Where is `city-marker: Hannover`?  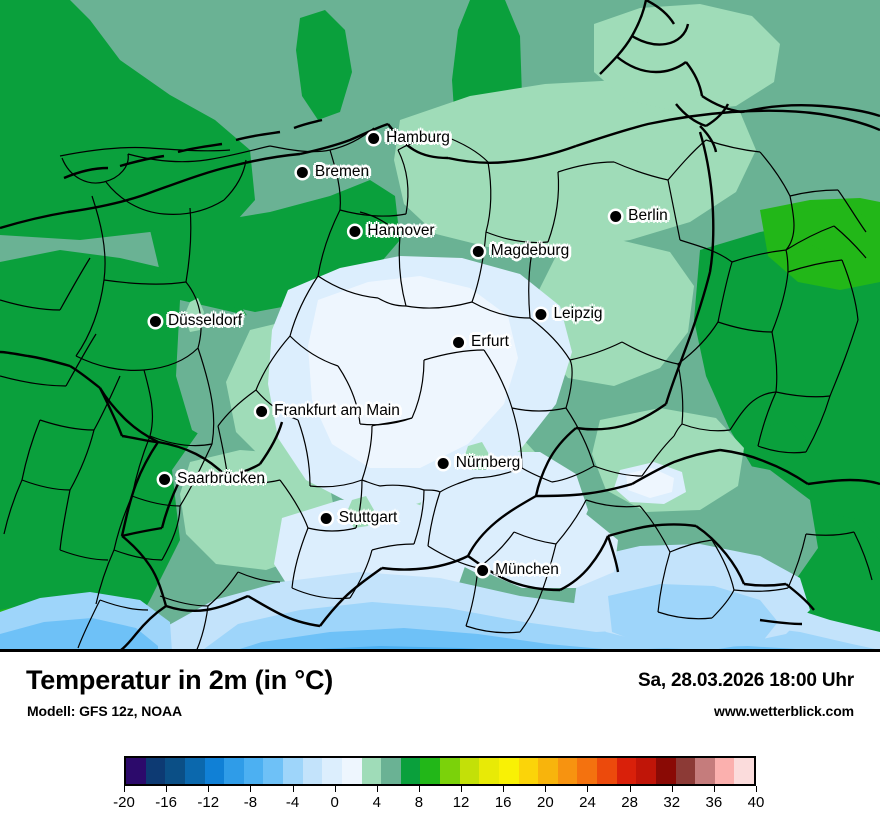 city-marker: Hannover is located at coordinates (392, 231).